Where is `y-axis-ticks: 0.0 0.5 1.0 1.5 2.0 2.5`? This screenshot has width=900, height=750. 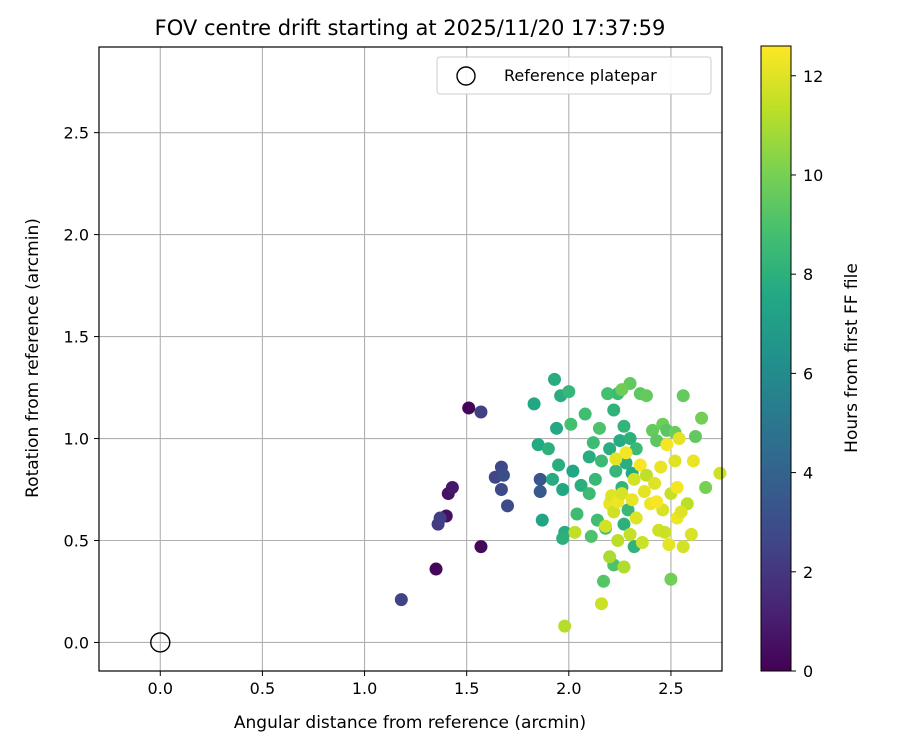
y-axis-ticks: 0.0 0.5 1.0 1.5 2.0 2.5 is located at coordinates (81, 388).